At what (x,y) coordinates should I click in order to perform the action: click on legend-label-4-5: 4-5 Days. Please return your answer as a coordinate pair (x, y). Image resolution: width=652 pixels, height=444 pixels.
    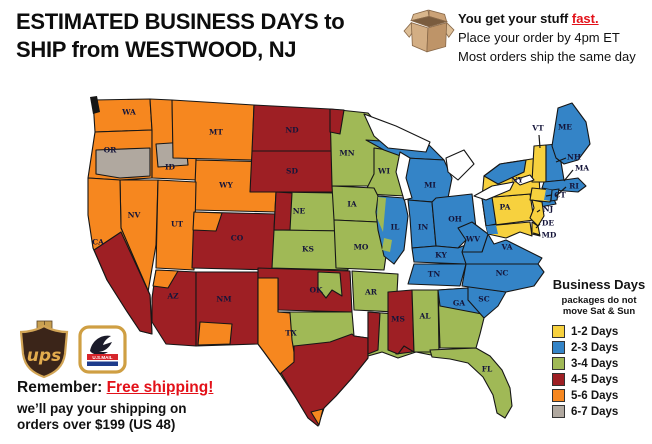
    Looking at the image, I should click on (595, 379).